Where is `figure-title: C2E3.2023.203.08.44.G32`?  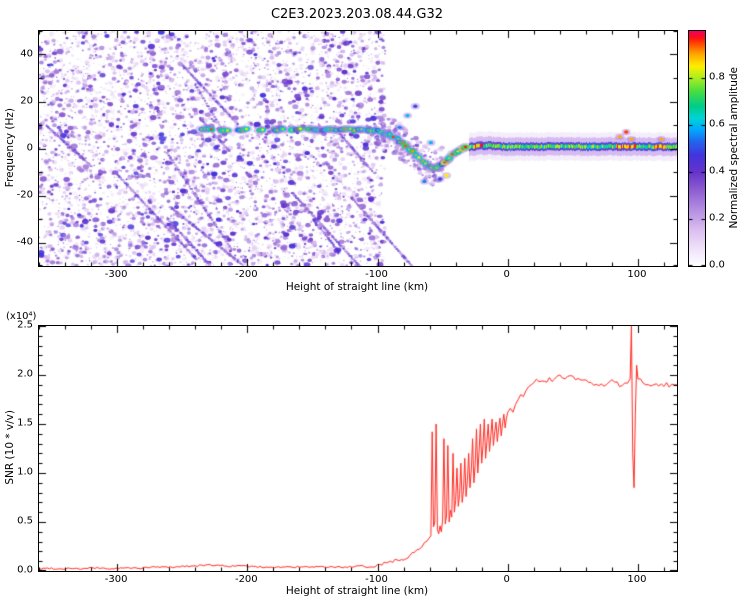
figure-title: C2E3.2023.203.08.44.G32 is located at coordinates (357, 14).